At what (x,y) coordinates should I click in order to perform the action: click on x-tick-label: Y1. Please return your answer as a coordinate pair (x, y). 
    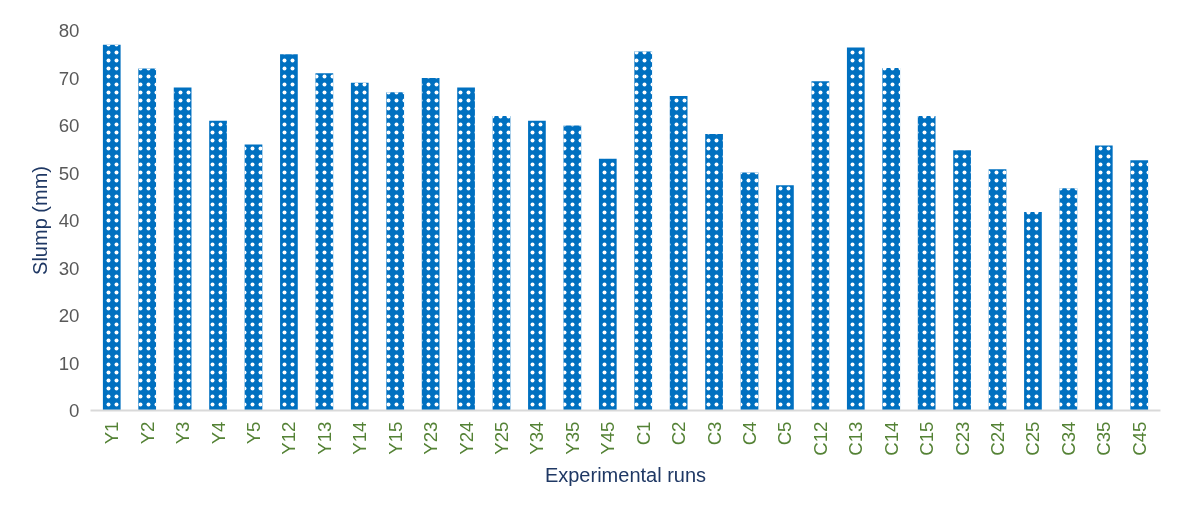
    Looking at the image, I should click on (112, 433).